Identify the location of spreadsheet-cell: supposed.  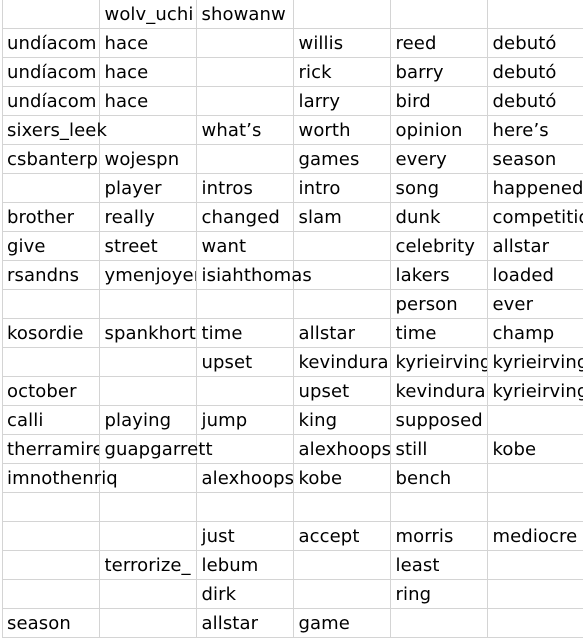
(439, 420).